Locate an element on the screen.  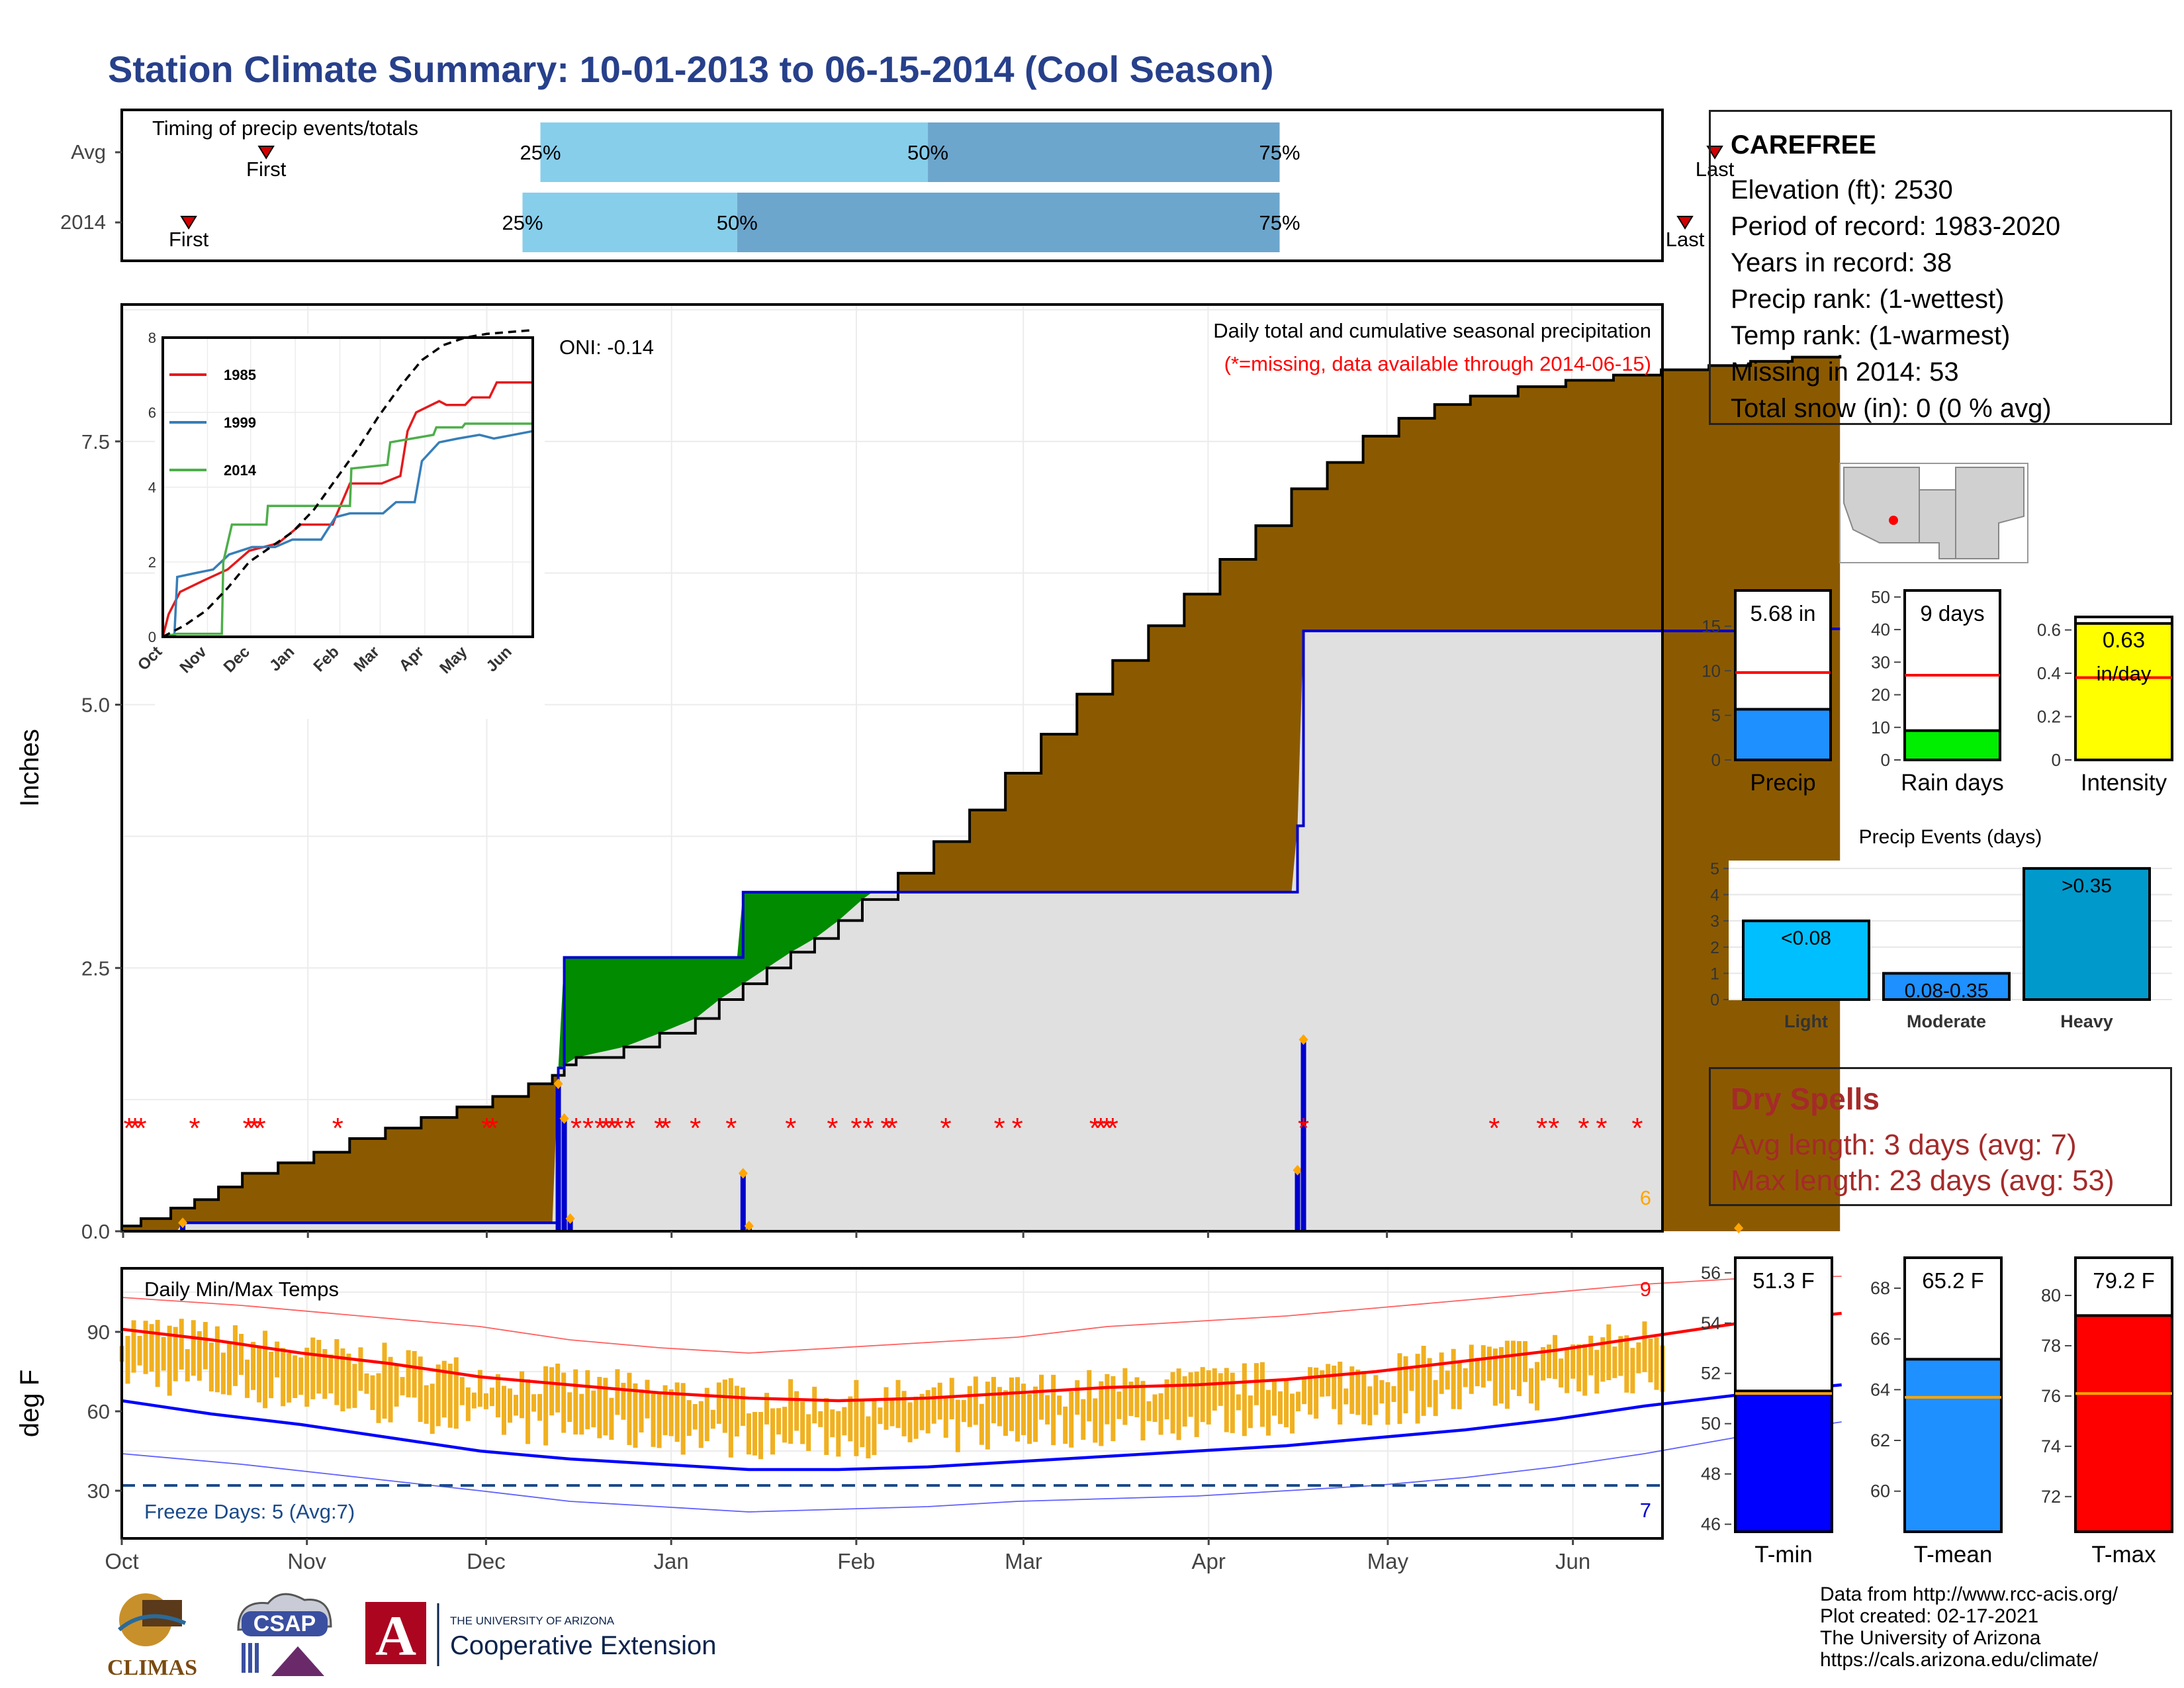
map-borders is located at coordinates (1937, 513).